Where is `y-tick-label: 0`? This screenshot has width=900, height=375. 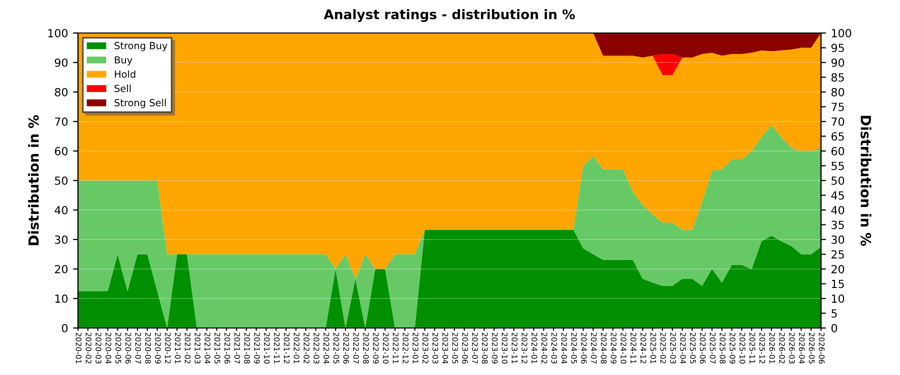 y-tick-label: 0 is located at coordinates (65, 328).